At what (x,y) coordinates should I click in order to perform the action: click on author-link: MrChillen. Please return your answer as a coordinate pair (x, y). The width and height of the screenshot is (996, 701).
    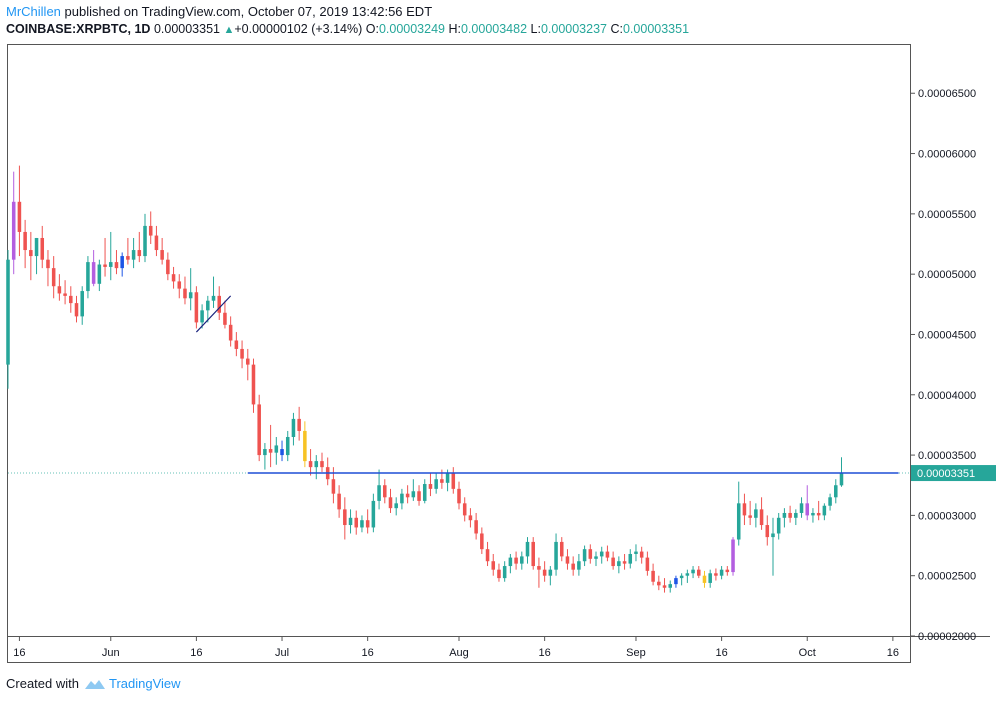
    Looking at the image, I should click on (33, 11).